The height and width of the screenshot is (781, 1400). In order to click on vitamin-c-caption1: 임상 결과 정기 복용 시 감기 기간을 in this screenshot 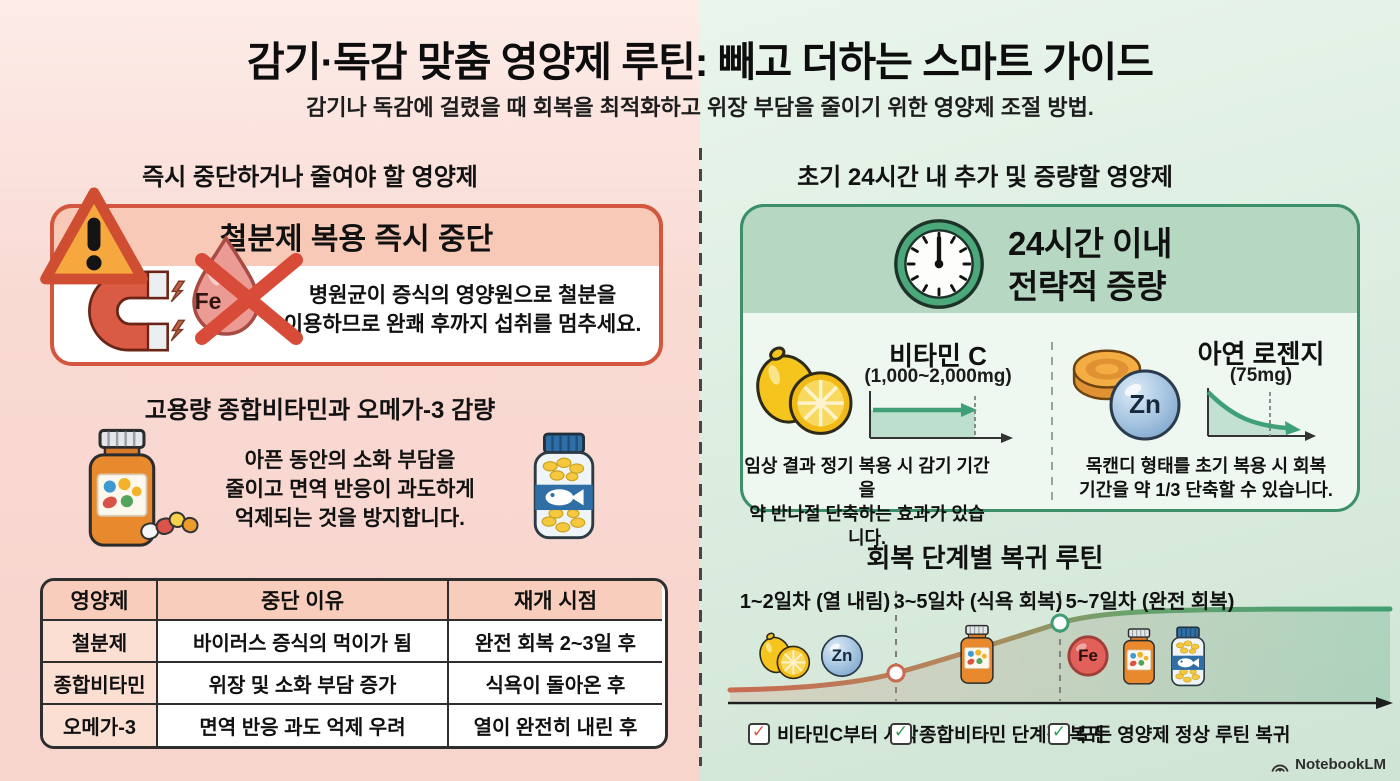, I will do `click(867, 478)`.